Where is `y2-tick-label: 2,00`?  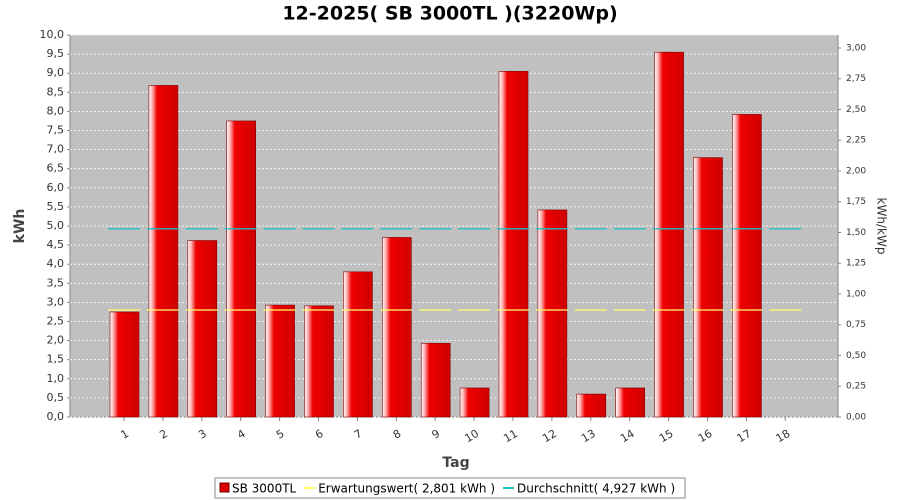
y2-tick-label: 2,00 is located at coordinates (856, 171).